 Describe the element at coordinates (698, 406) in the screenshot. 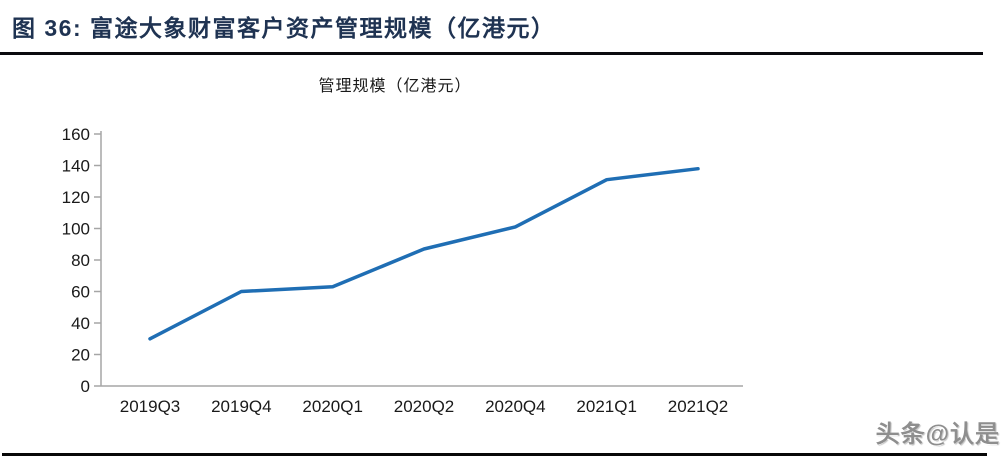

I see `x-tick-label: 2021Q2` at that location.